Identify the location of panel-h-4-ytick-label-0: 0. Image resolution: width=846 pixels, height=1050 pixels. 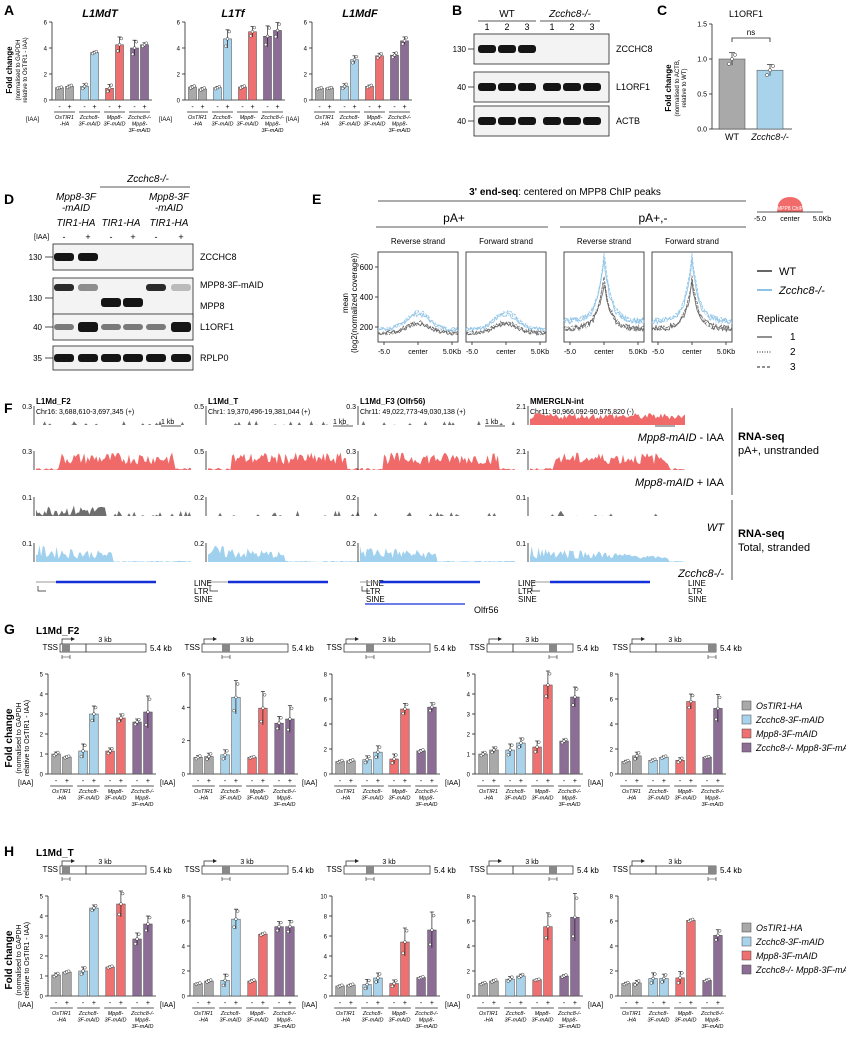
(612, 998).